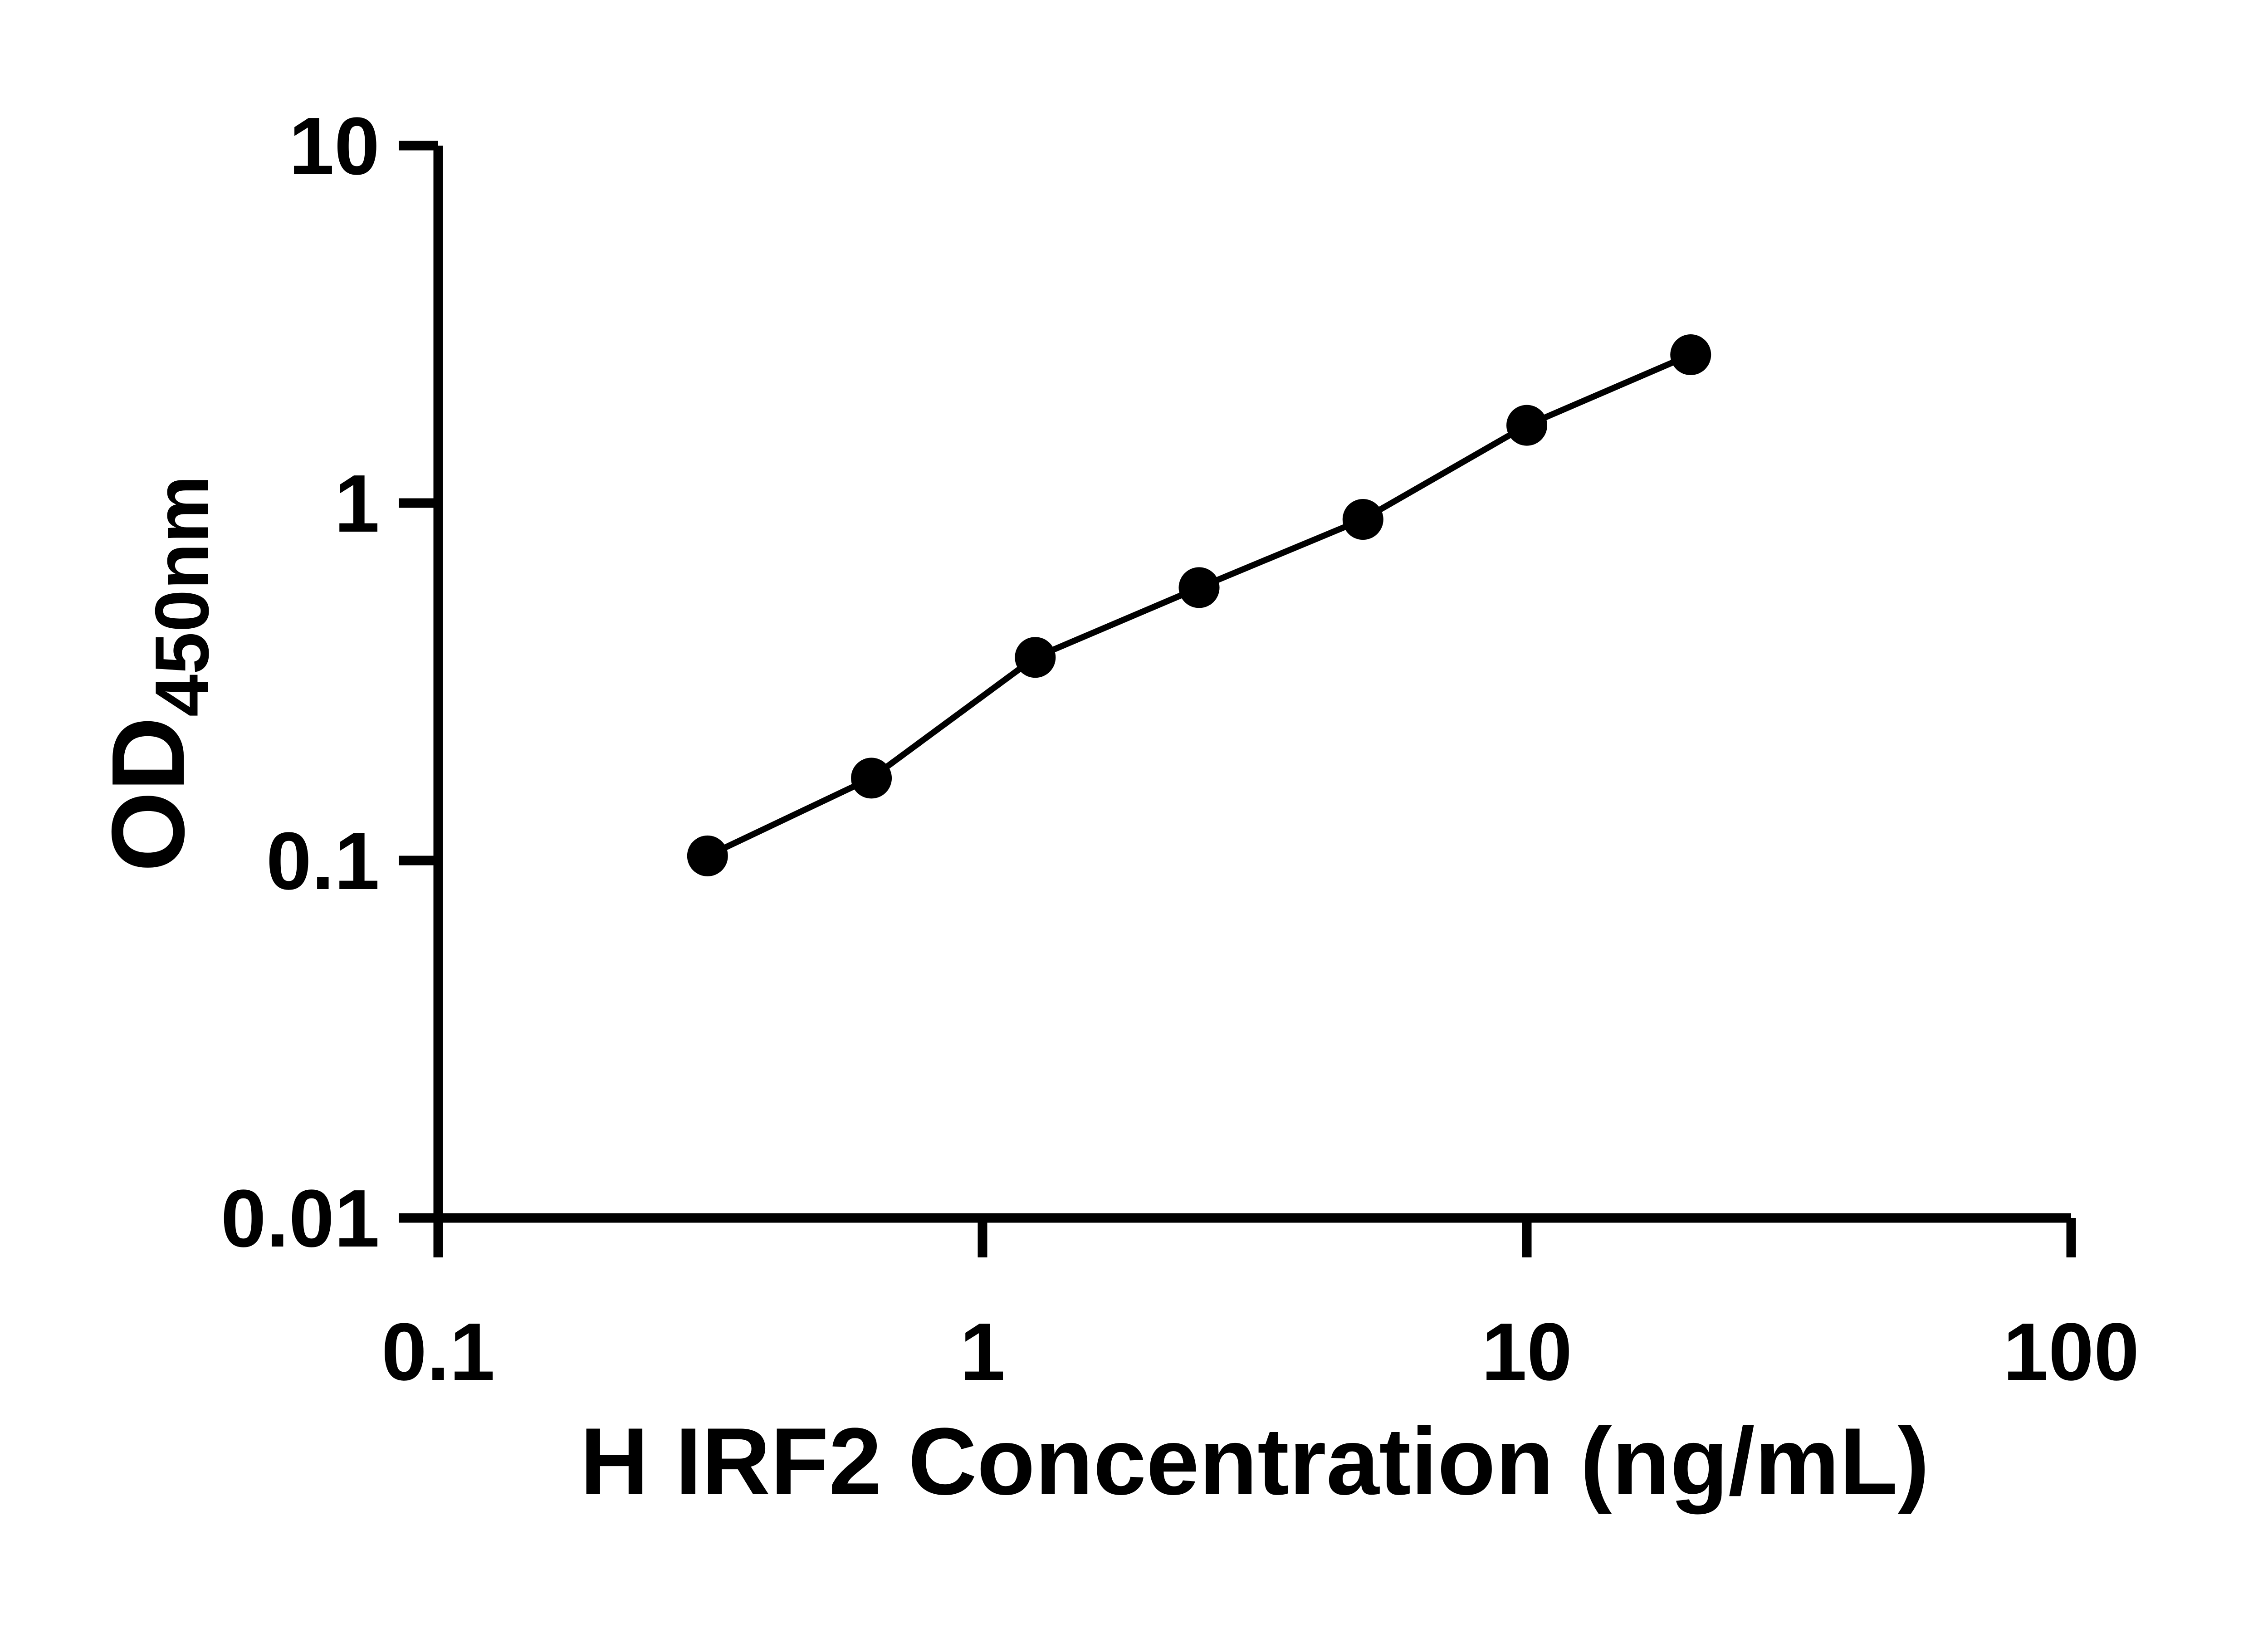  I want to click on y-tick-label: 0.1, so click(323, 861).